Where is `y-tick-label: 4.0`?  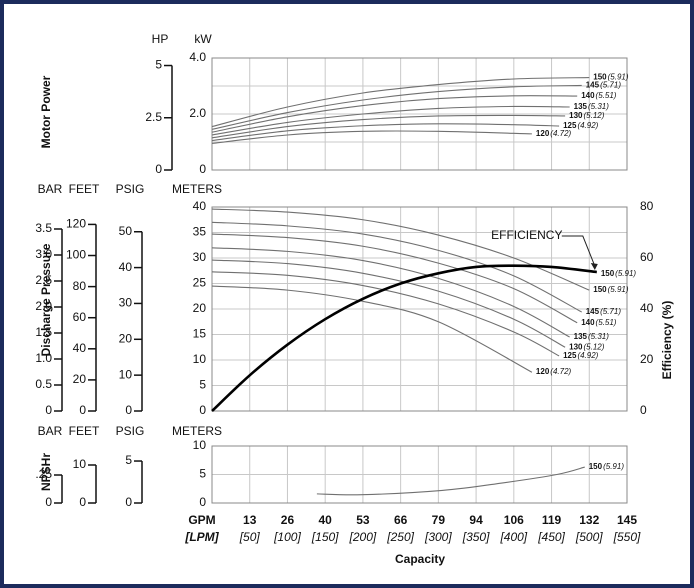 y-tick-label: 4.0 is located at coordinates (197, 57).